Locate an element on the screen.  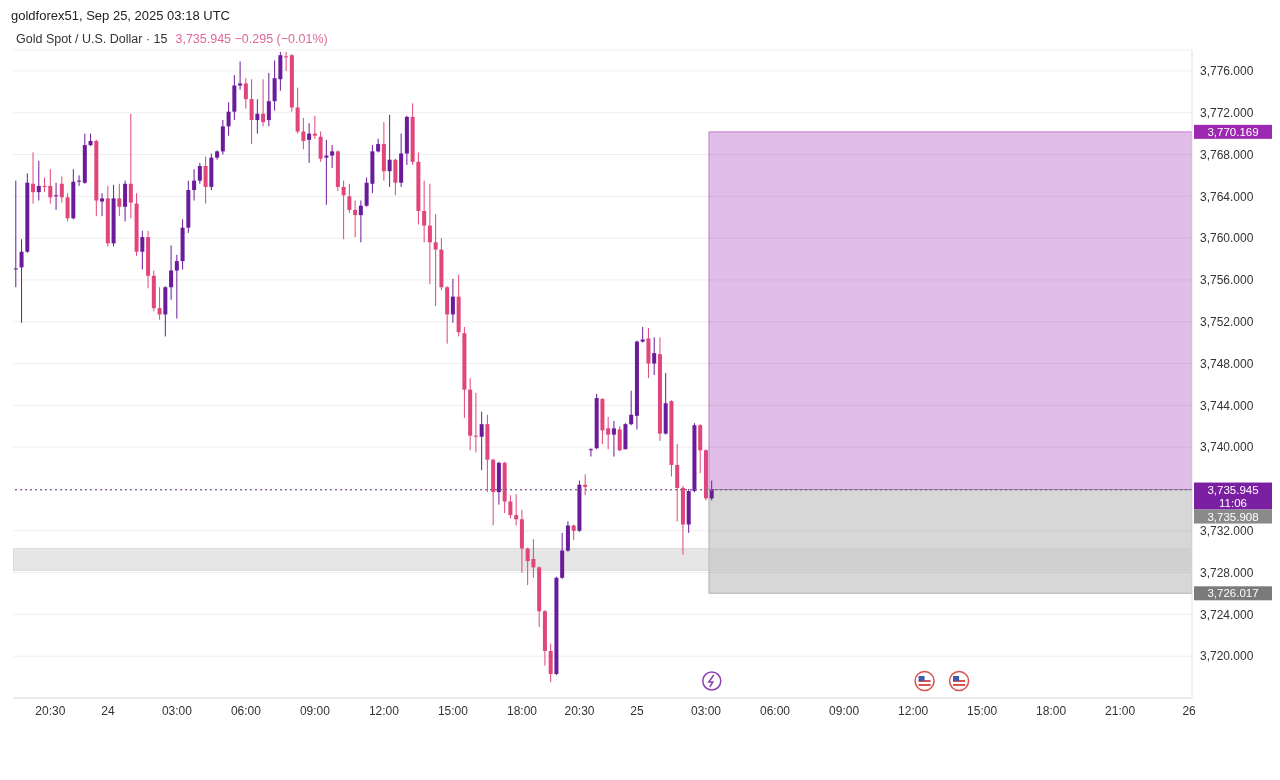
y-tick-label: 3,720.000 is located at coordinates (1227, 656).